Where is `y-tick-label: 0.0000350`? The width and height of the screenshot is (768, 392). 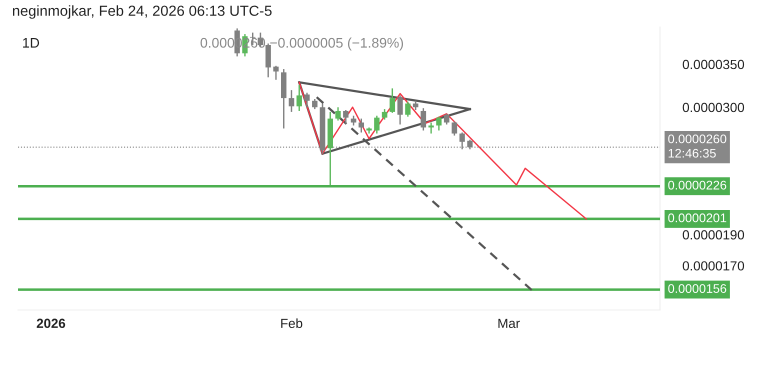
y-tick-label: 0.0000350 is located at coordinates (713, 65).